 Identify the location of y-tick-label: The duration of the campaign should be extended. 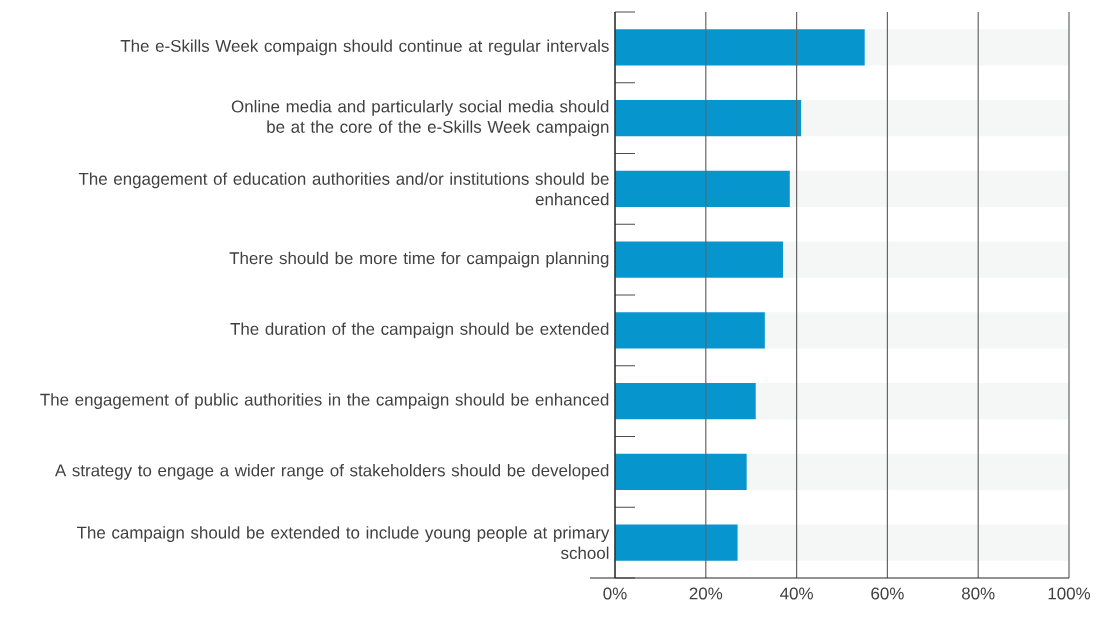
(419, 330).